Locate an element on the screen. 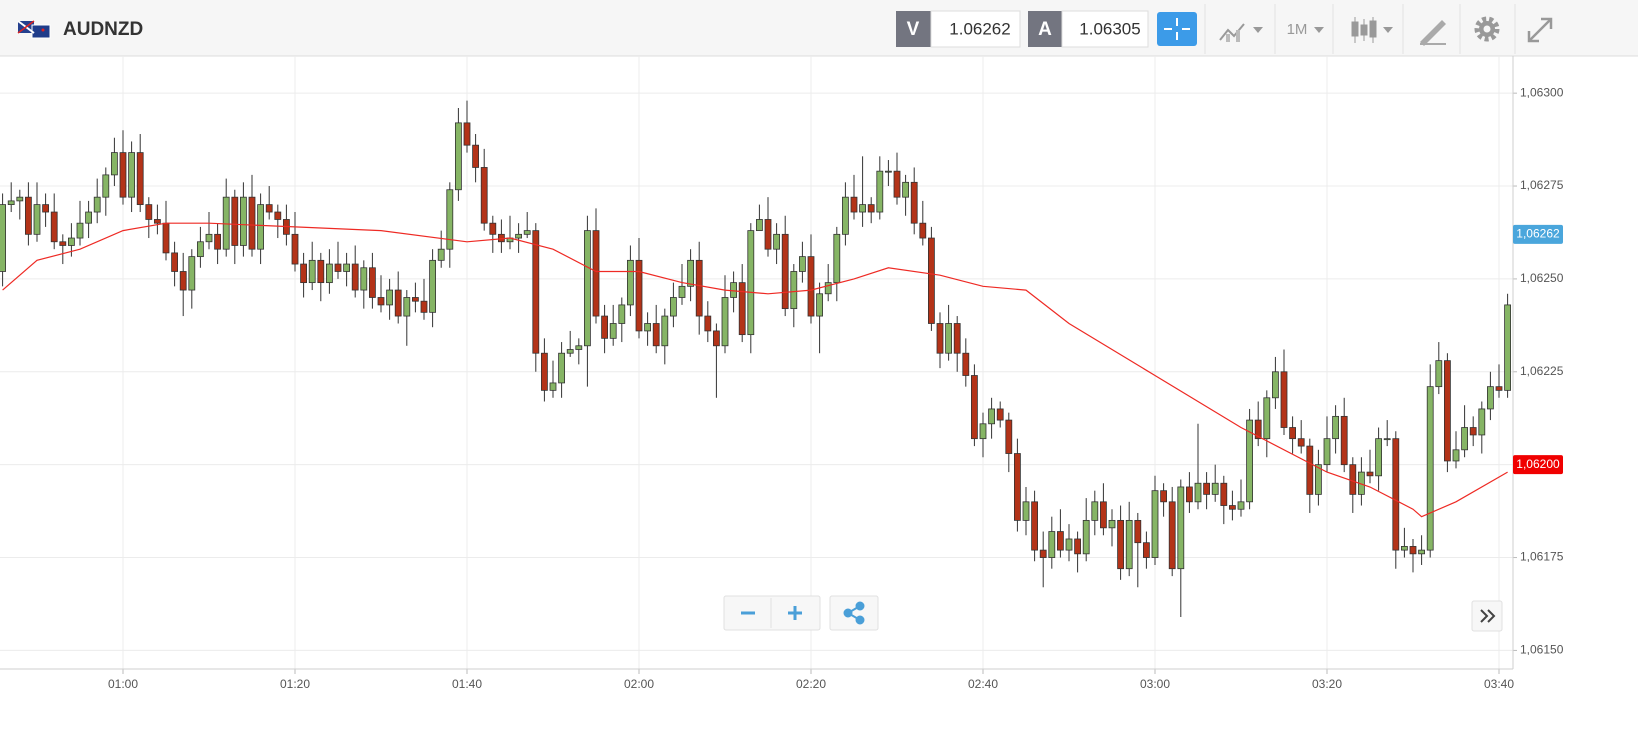 The image size is (1638, 732). x-tick-label: 01:20 is located at coordinates (295, 684).